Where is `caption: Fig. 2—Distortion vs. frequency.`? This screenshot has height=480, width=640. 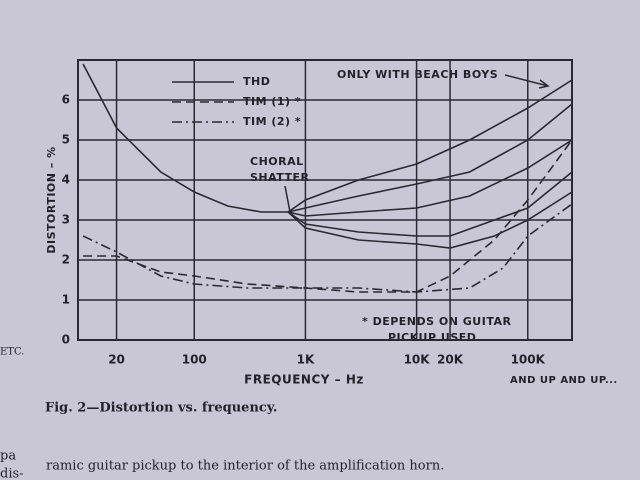
caption: Fig. 2—Distortion vs. frequency. is located at coordinates (161, 408).